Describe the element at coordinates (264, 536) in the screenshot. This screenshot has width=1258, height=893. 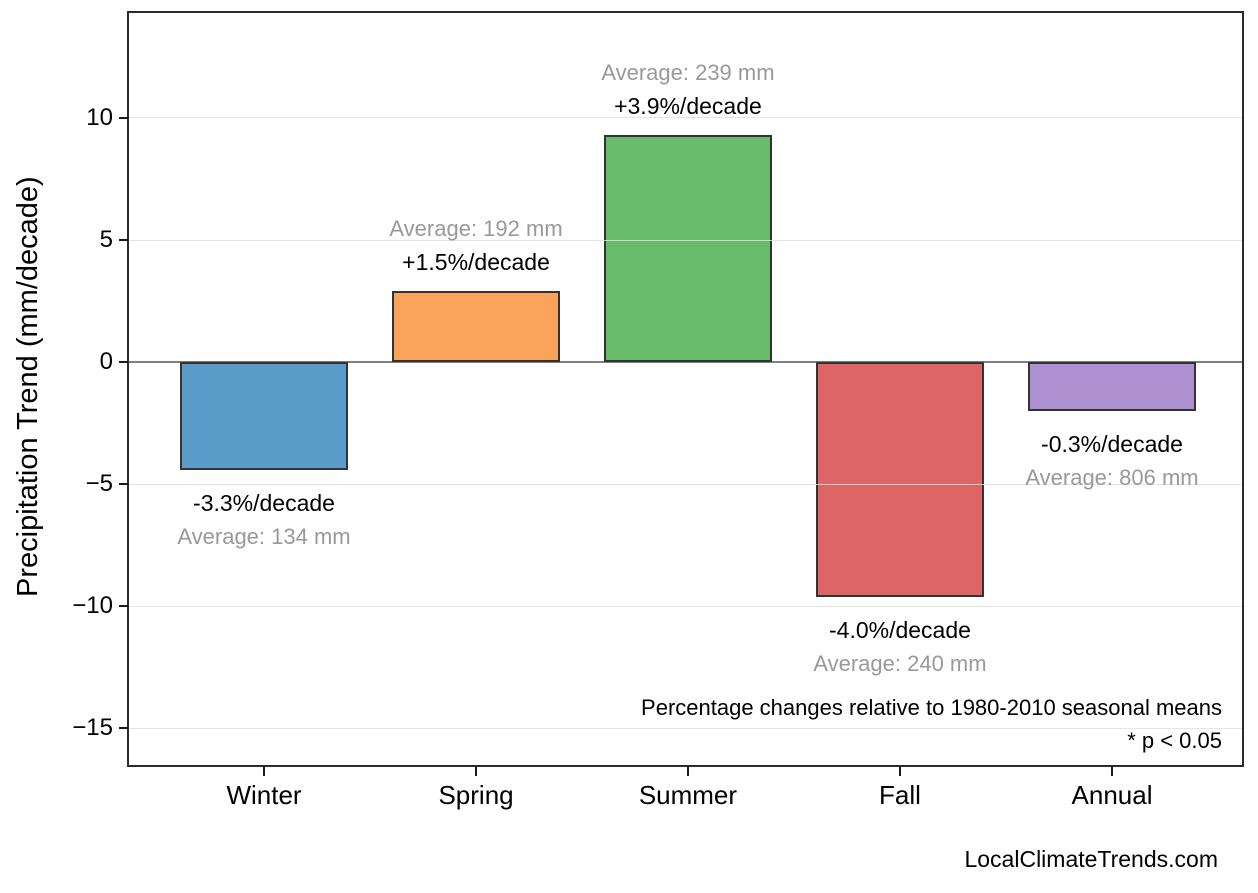
I see `bar-average-label: Average: 134 mm` at that location.